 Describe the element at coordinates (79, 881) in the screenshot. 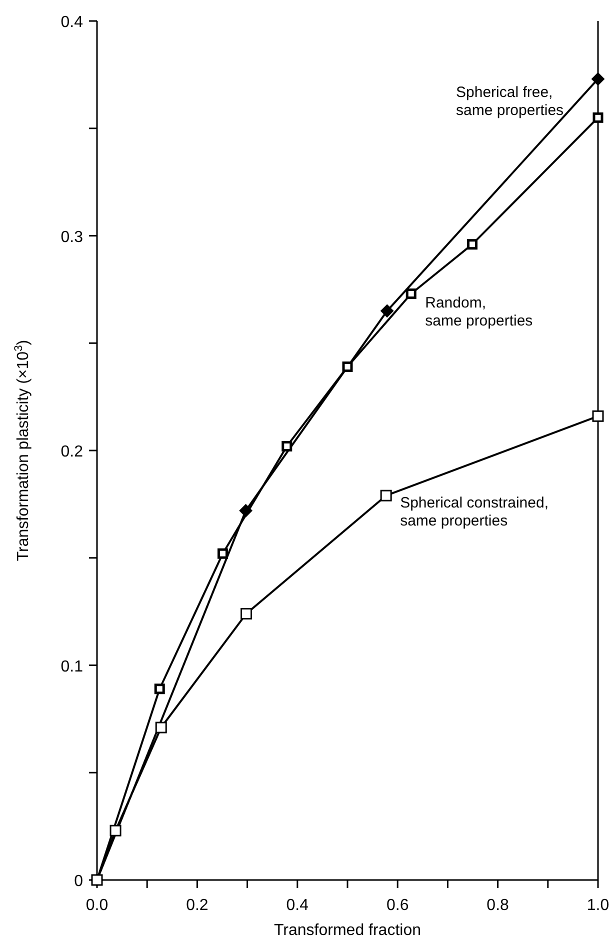

I see `y-tick-label: 0` at that location.